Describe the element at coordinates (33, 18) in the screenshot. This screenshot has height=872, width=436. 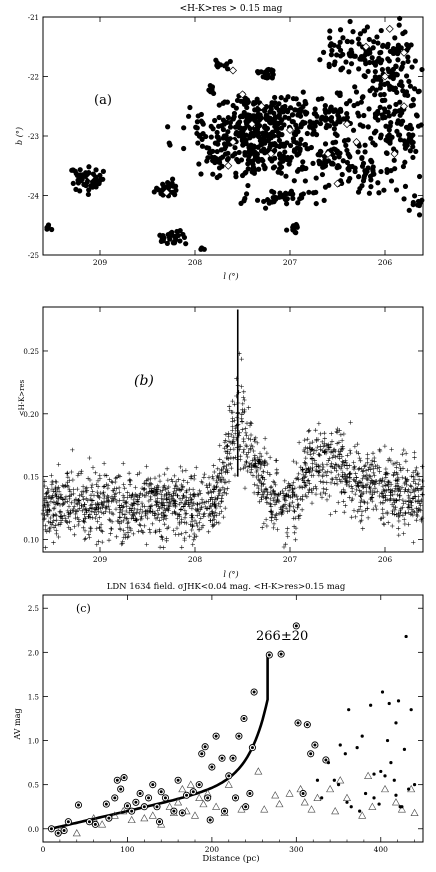
I see `y-tick-label: -21` at that location.